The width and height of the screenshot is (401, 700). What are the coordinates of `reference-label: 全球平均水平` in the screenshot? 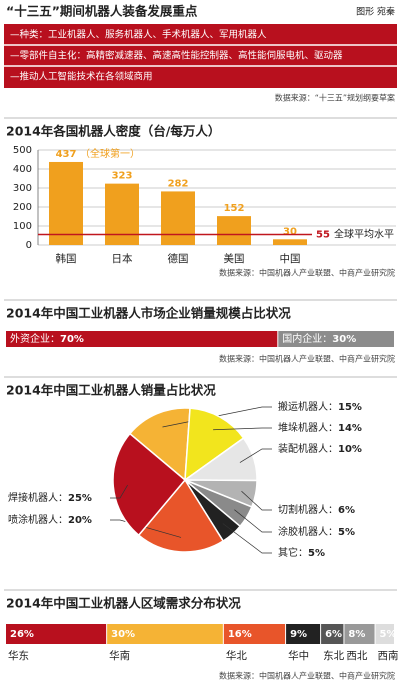 It's located at (364, 234).